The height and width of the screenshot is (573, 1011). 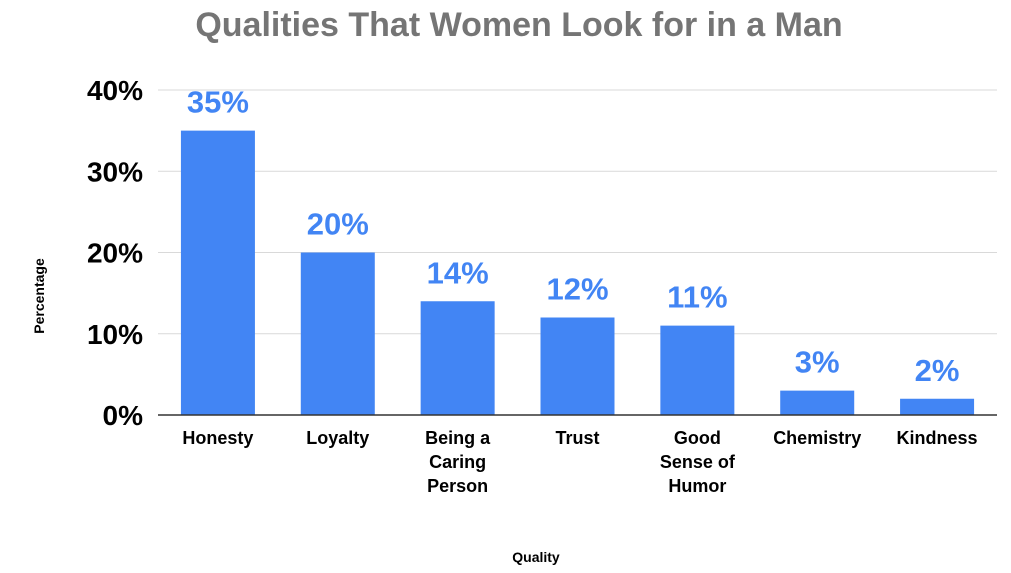 I want to click on x-tick-label-line: Loyalty, so click(x=337, y=438).